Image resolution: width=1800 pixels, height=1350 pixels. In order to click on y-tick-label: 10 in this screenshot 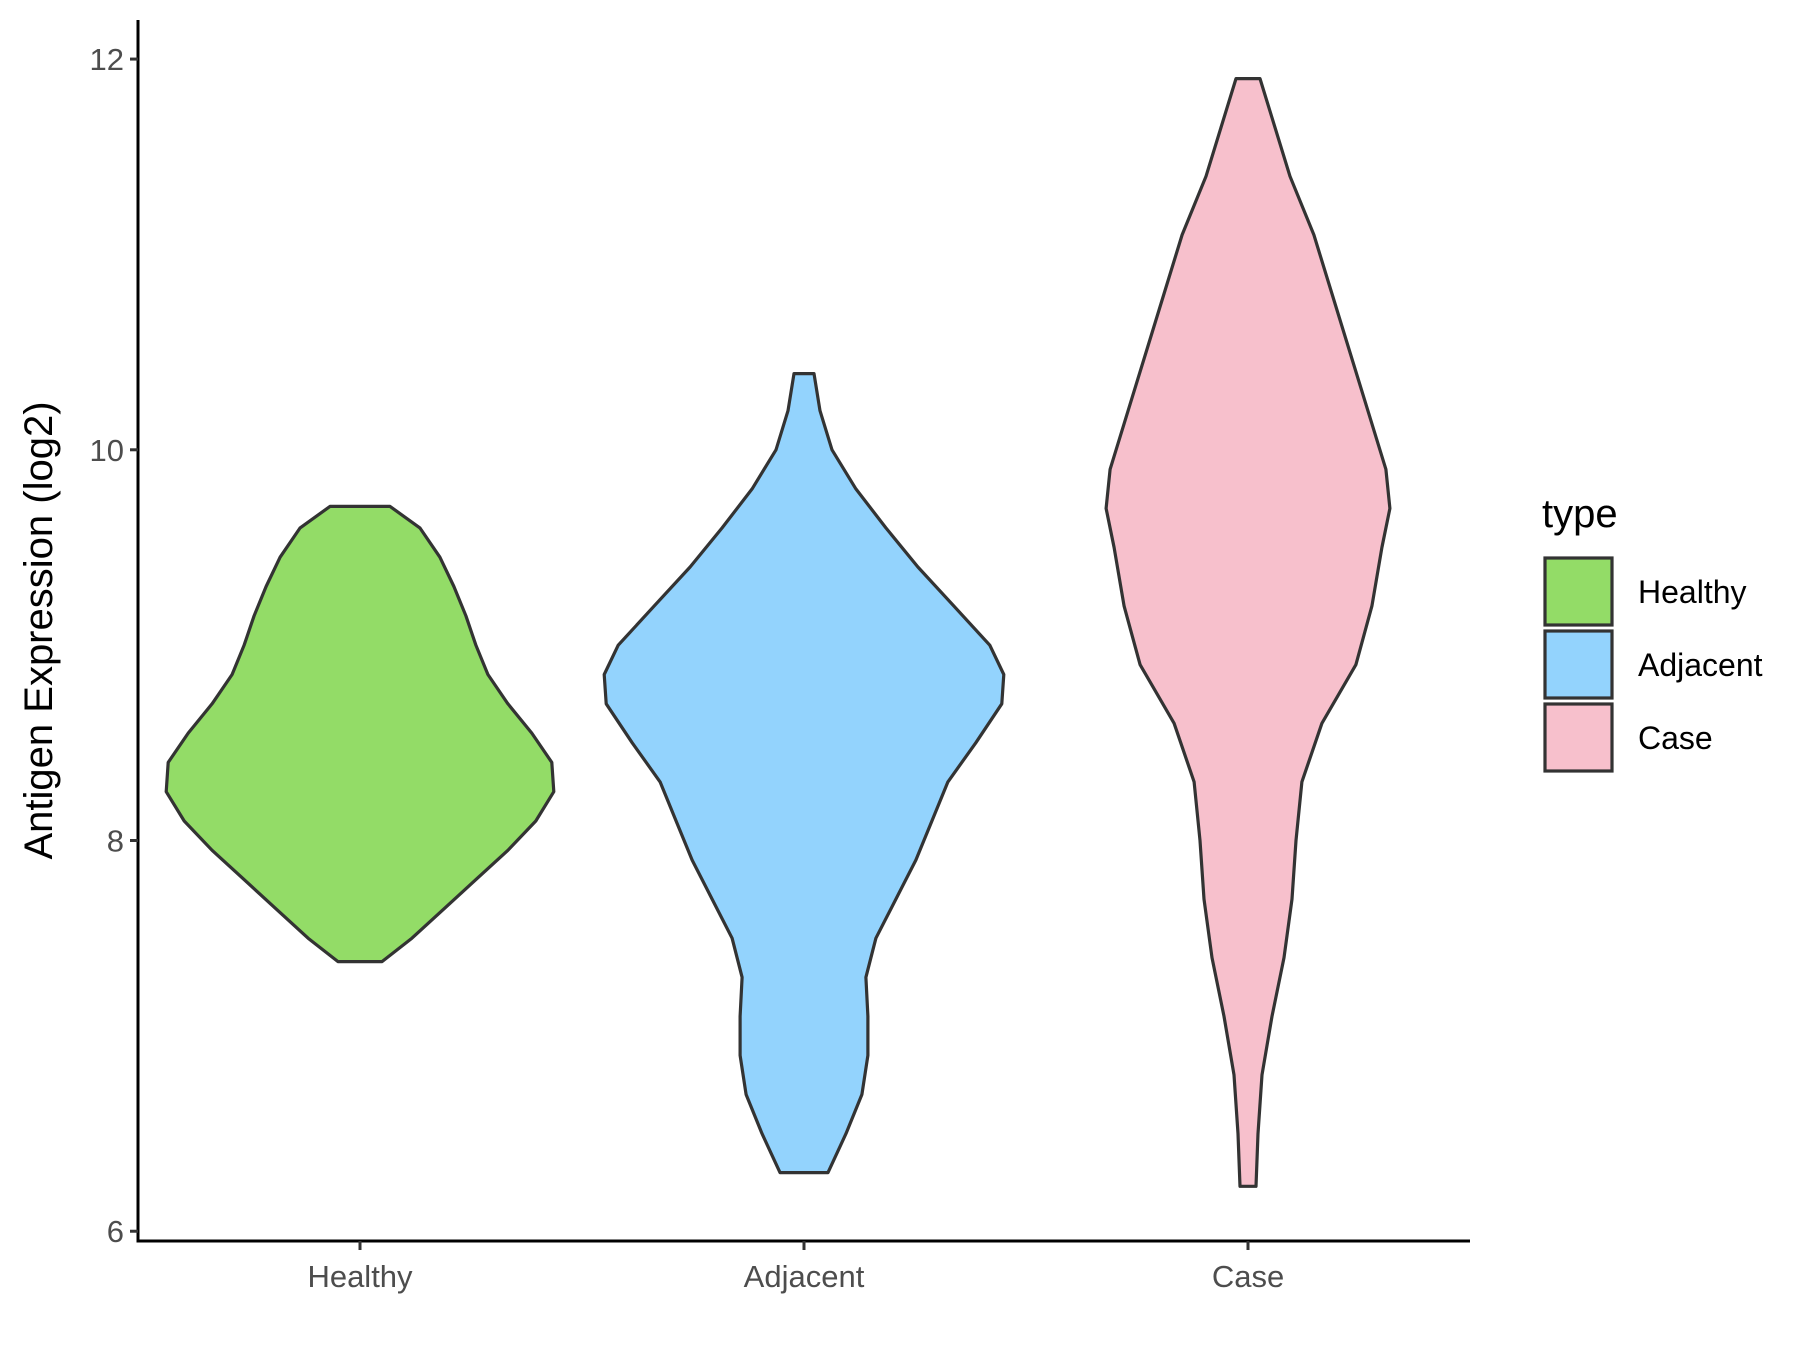, I will do `click(107, 450)`.